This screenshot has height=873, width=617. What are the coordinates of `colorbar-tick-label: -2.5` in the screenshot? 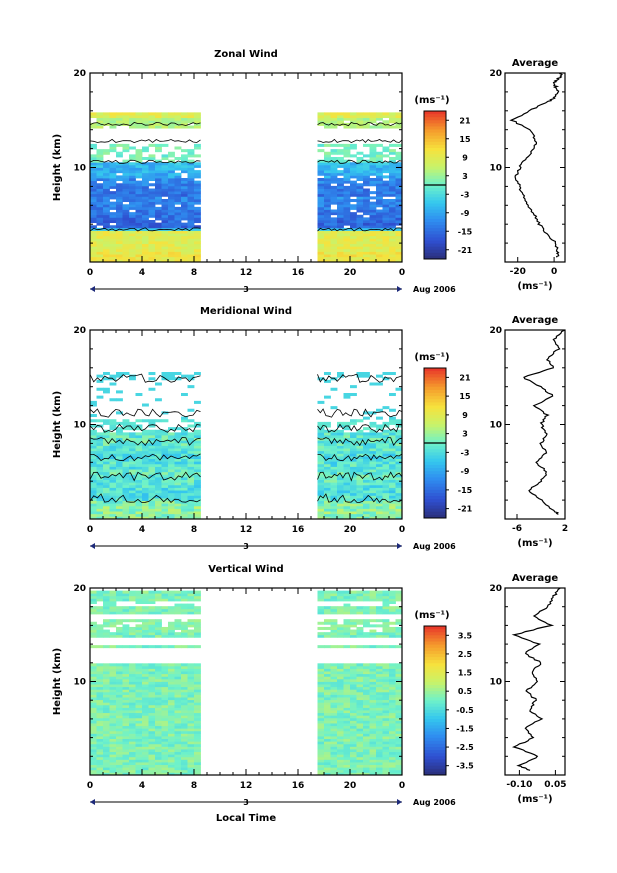 It's located at (465, 747).